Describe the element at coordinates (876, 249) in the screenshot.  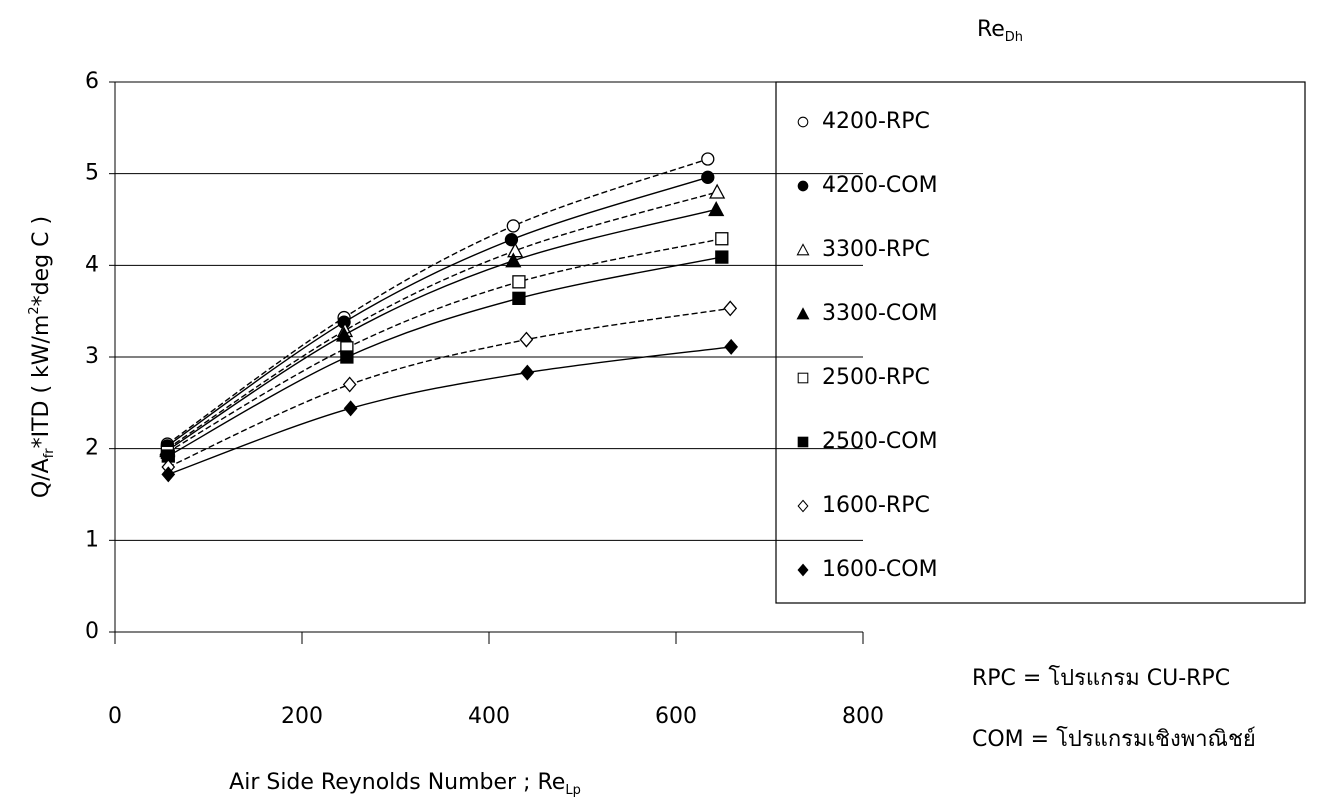
I see `legend-label: 3300-RPC` at that location.